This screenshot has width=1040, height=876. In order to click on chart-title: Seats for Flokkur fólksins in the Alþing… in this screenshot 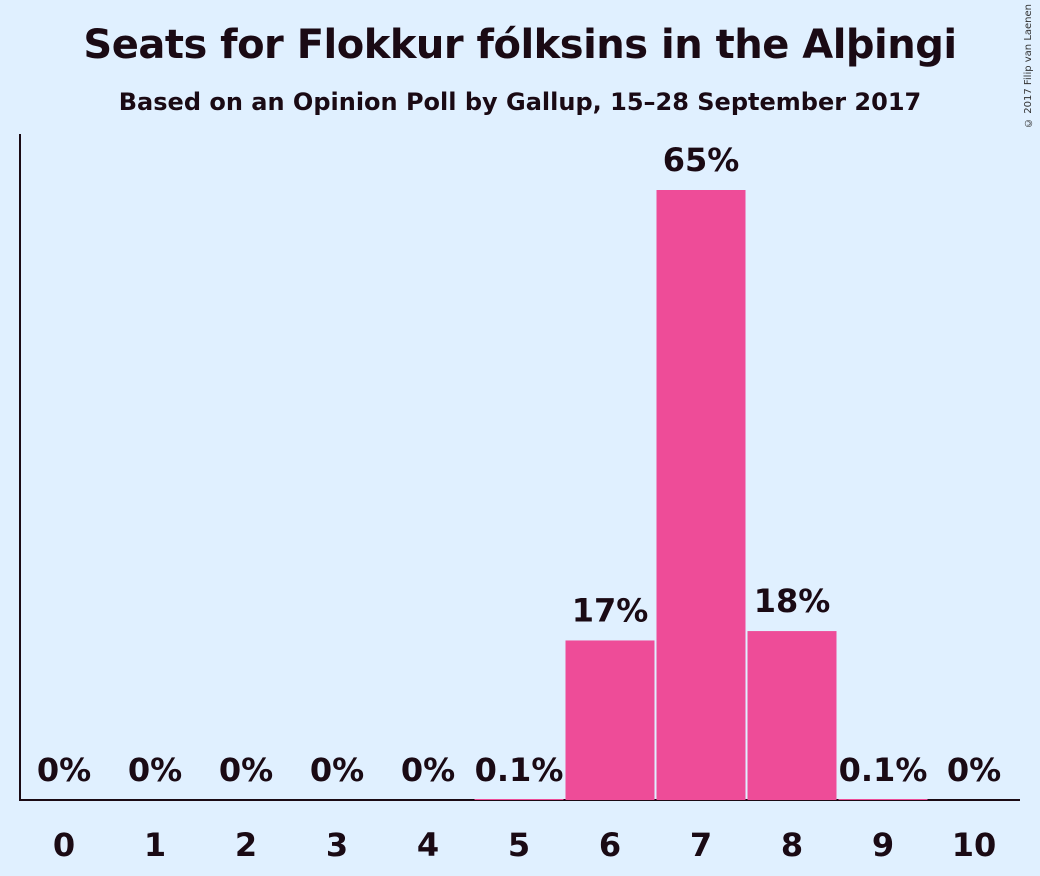, I will do `click(520, 45)`.